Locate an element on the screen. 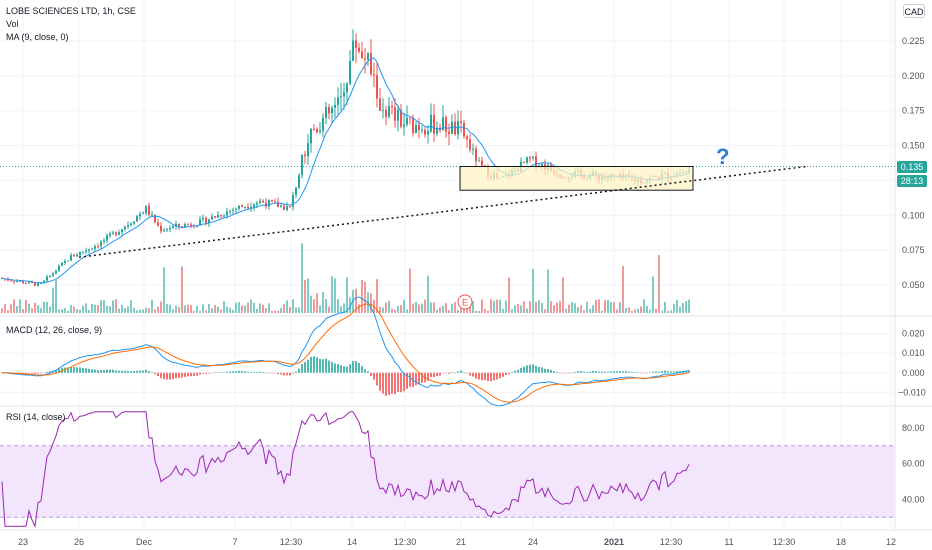 The height and width of the screenshot is (550, 932). price-tick-label-1: 0.075 is located at coordinates (913, 250).